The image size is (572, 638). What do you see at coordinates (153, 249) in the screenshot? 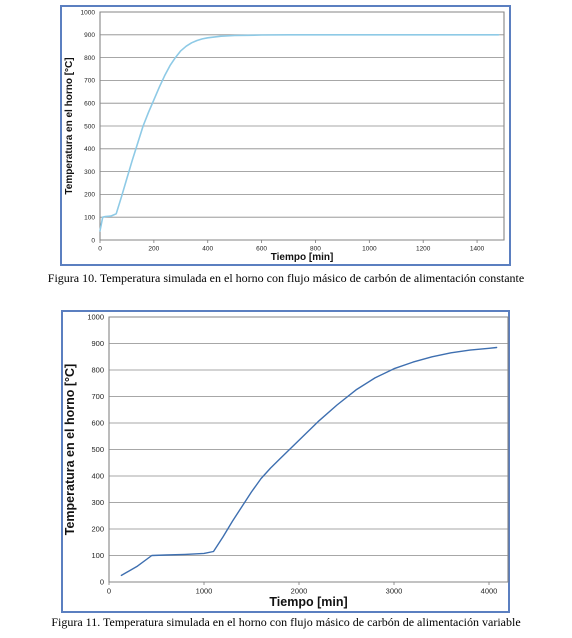
I see `x-tick-label-200: 200` at bounding box center [153, 249].